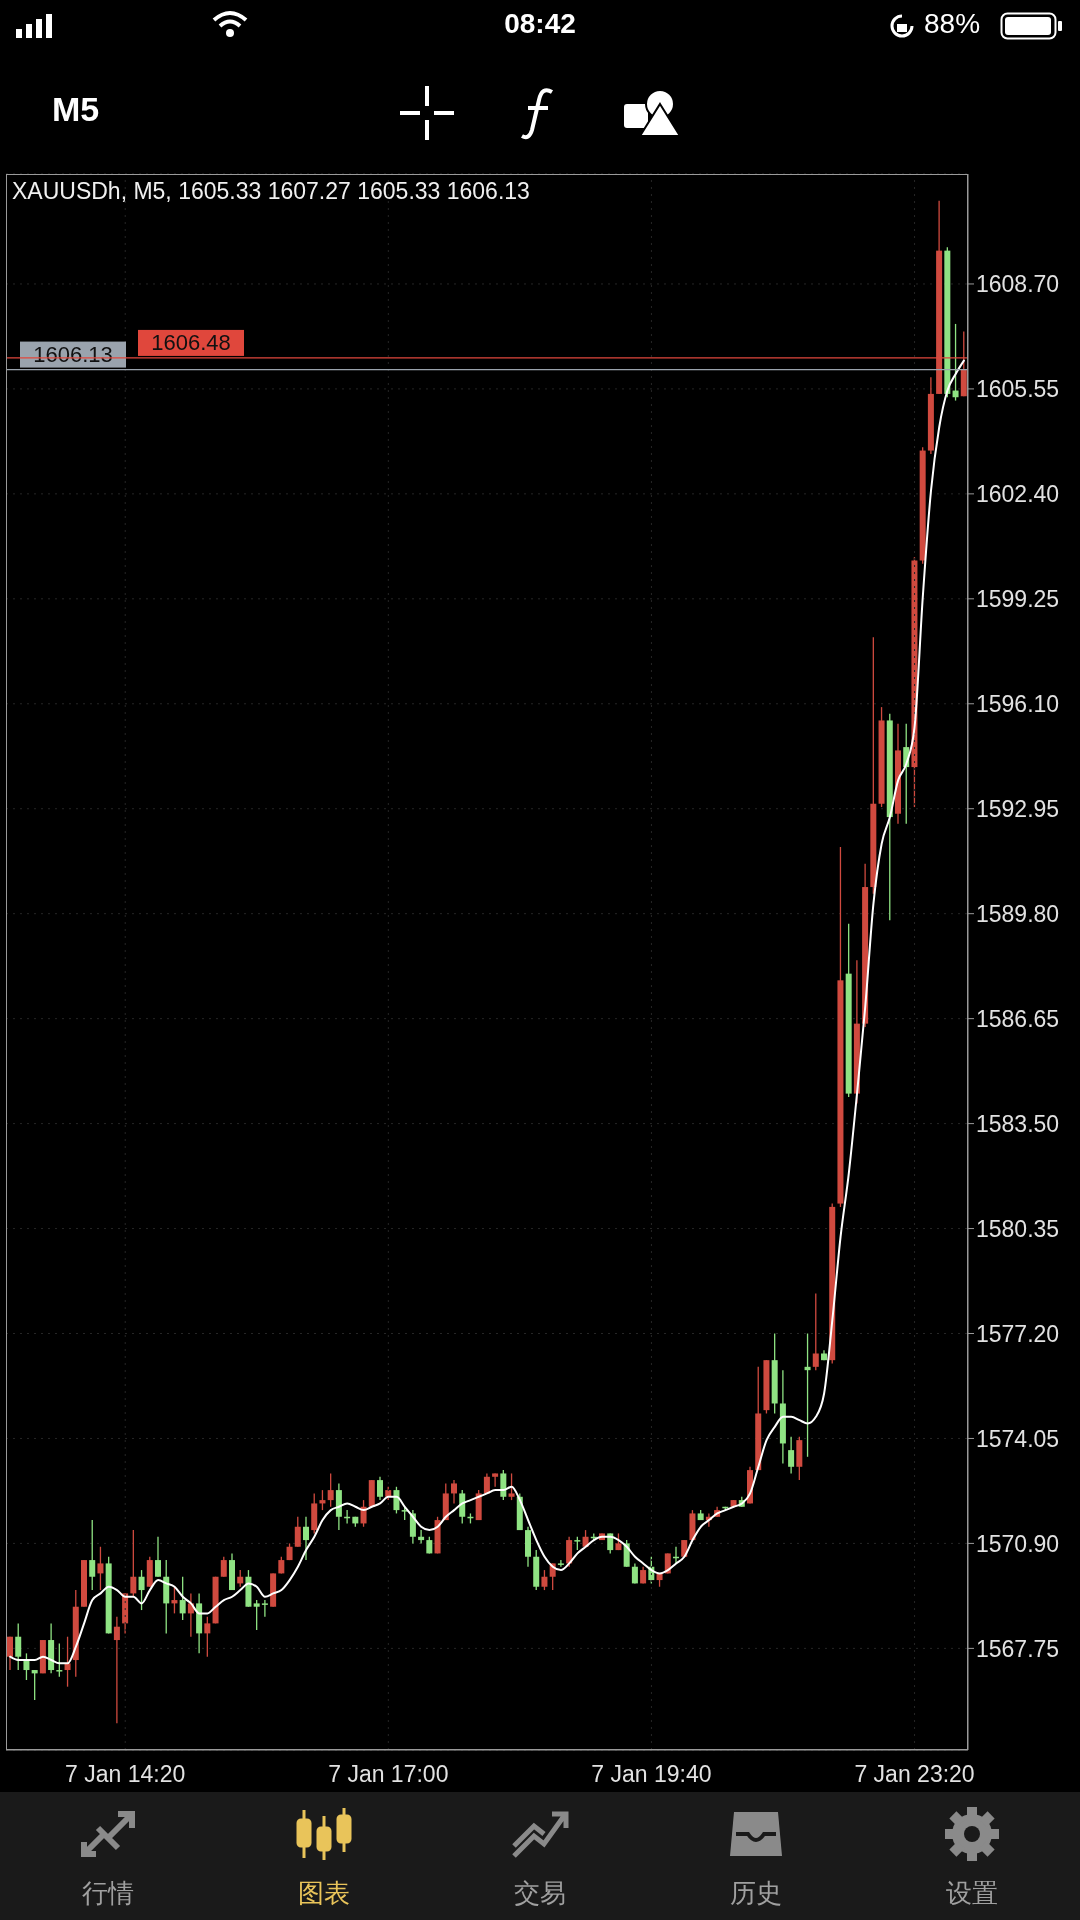 This screenshot has width=1080, height=1920. Describe the element at coordinates (1018, 1543) in the screenshot. I see `y-tick-label: 1570.90` at that location.